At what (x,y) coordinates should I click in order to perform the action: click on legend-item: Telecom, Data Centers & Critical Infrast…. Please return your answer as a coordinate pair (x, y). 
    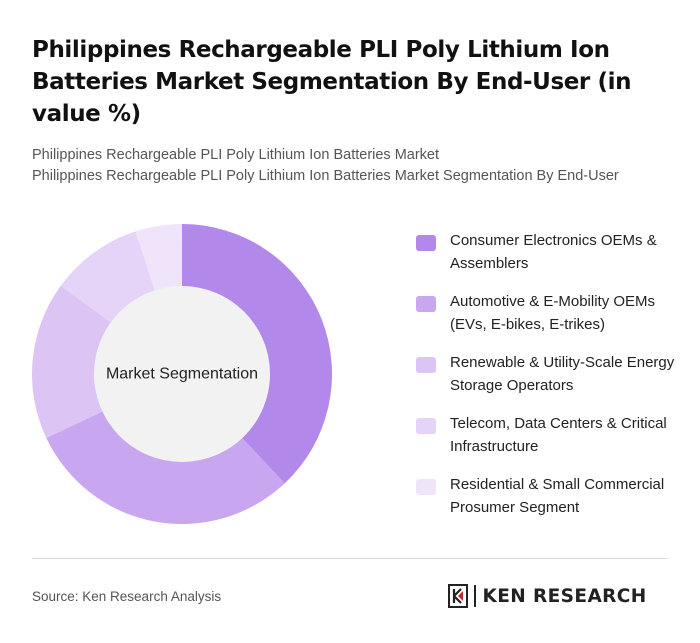
    Looking at the image, I should click on (551, 435).